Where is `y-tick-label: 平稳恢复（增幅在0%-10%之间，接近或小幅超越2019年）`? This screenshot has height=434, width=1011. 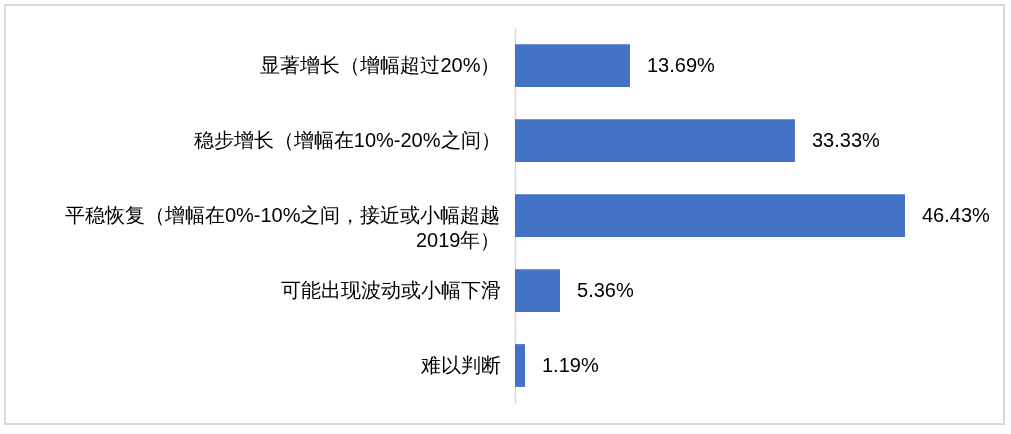
y-tick-label: 平稳恢复（增幅在0%-10%之间，接近或小幅超越2019年） is located at coordinates (282, 227).